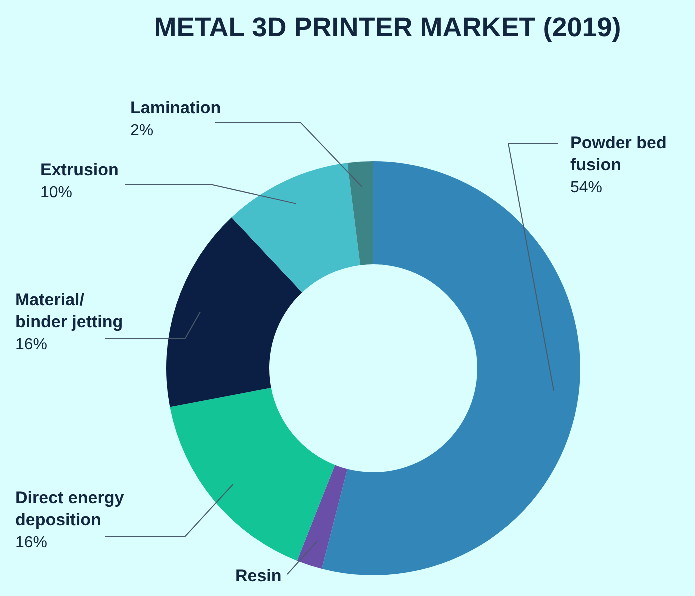 This screenshot has width=695, height=596. What do you see at coordinates (70, 509) in the screenshot?
I see `slice-label: Direct energy deposition` at bounding box center [70, 509].